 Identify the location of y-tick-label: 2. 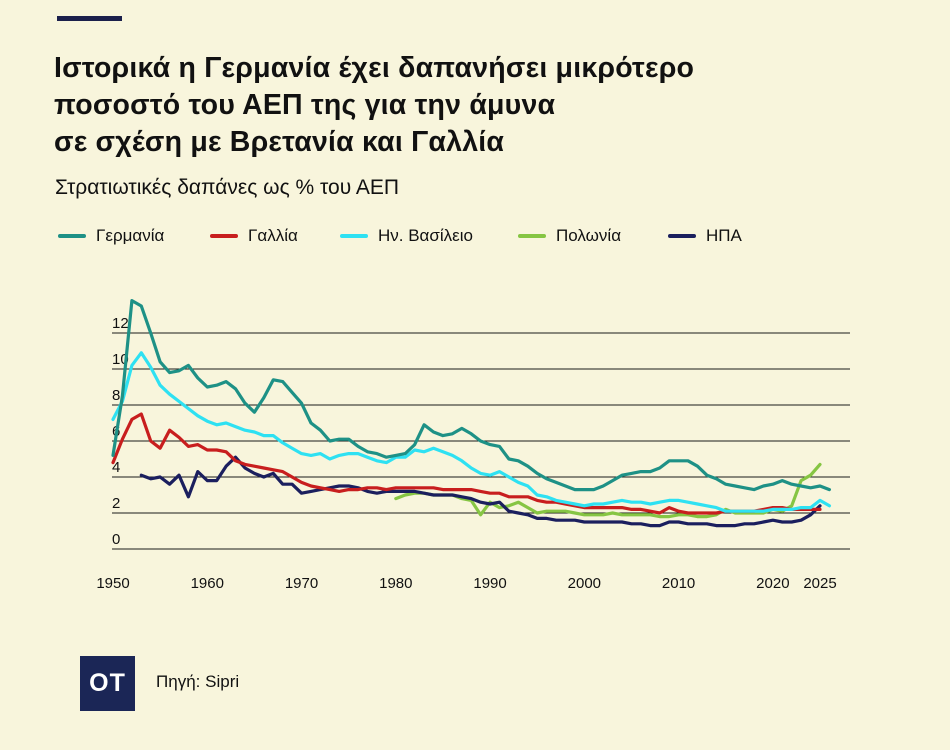
(116, 503).